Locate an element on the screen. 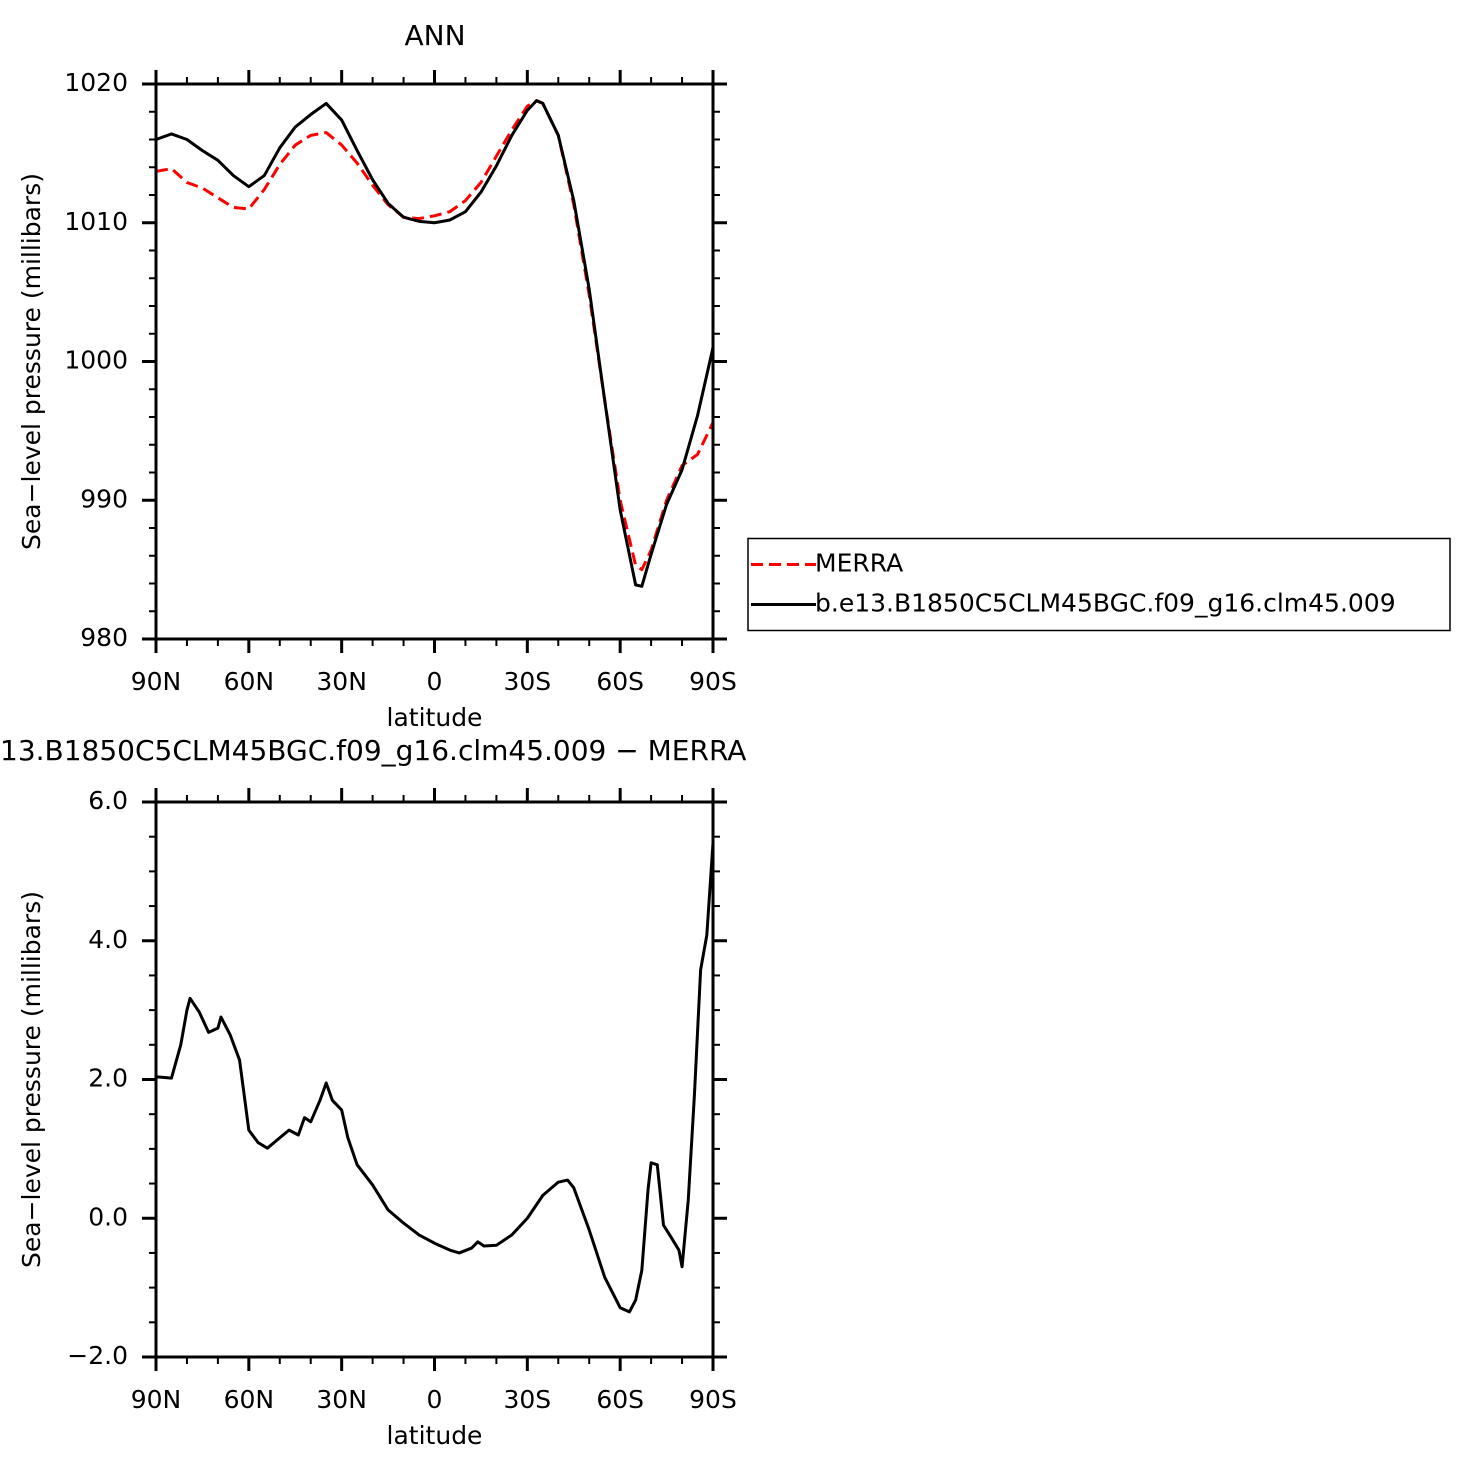  y-tick-label: 0.0 is located at coordinates (108, 1216).